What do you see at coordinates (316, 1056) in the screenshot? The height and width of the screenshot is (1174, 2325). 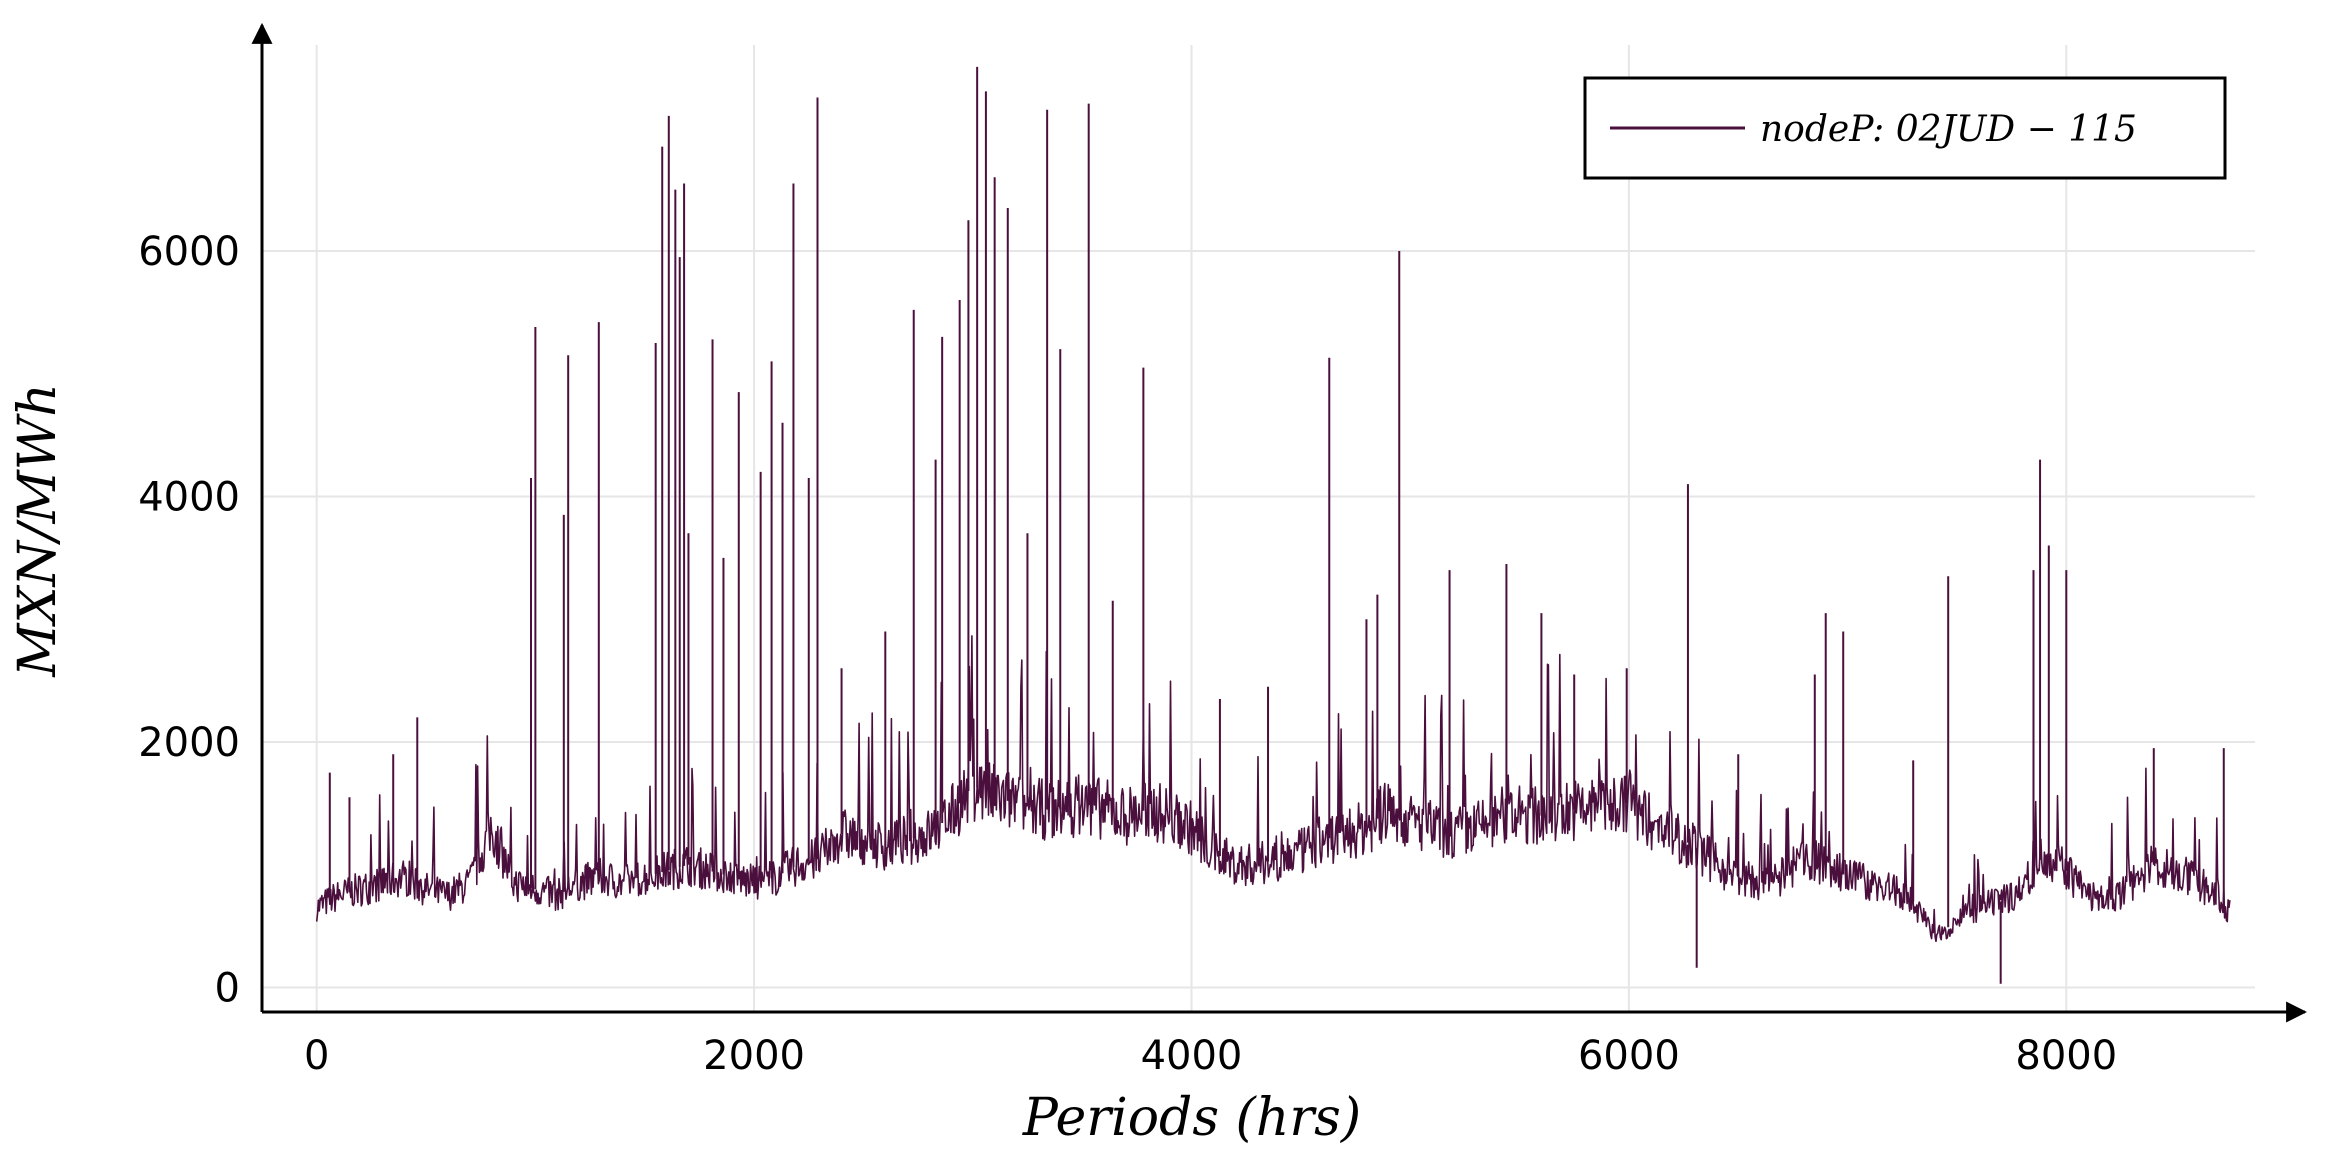 I see `x-tick-label: 0` at bounding box center [316, 1056].